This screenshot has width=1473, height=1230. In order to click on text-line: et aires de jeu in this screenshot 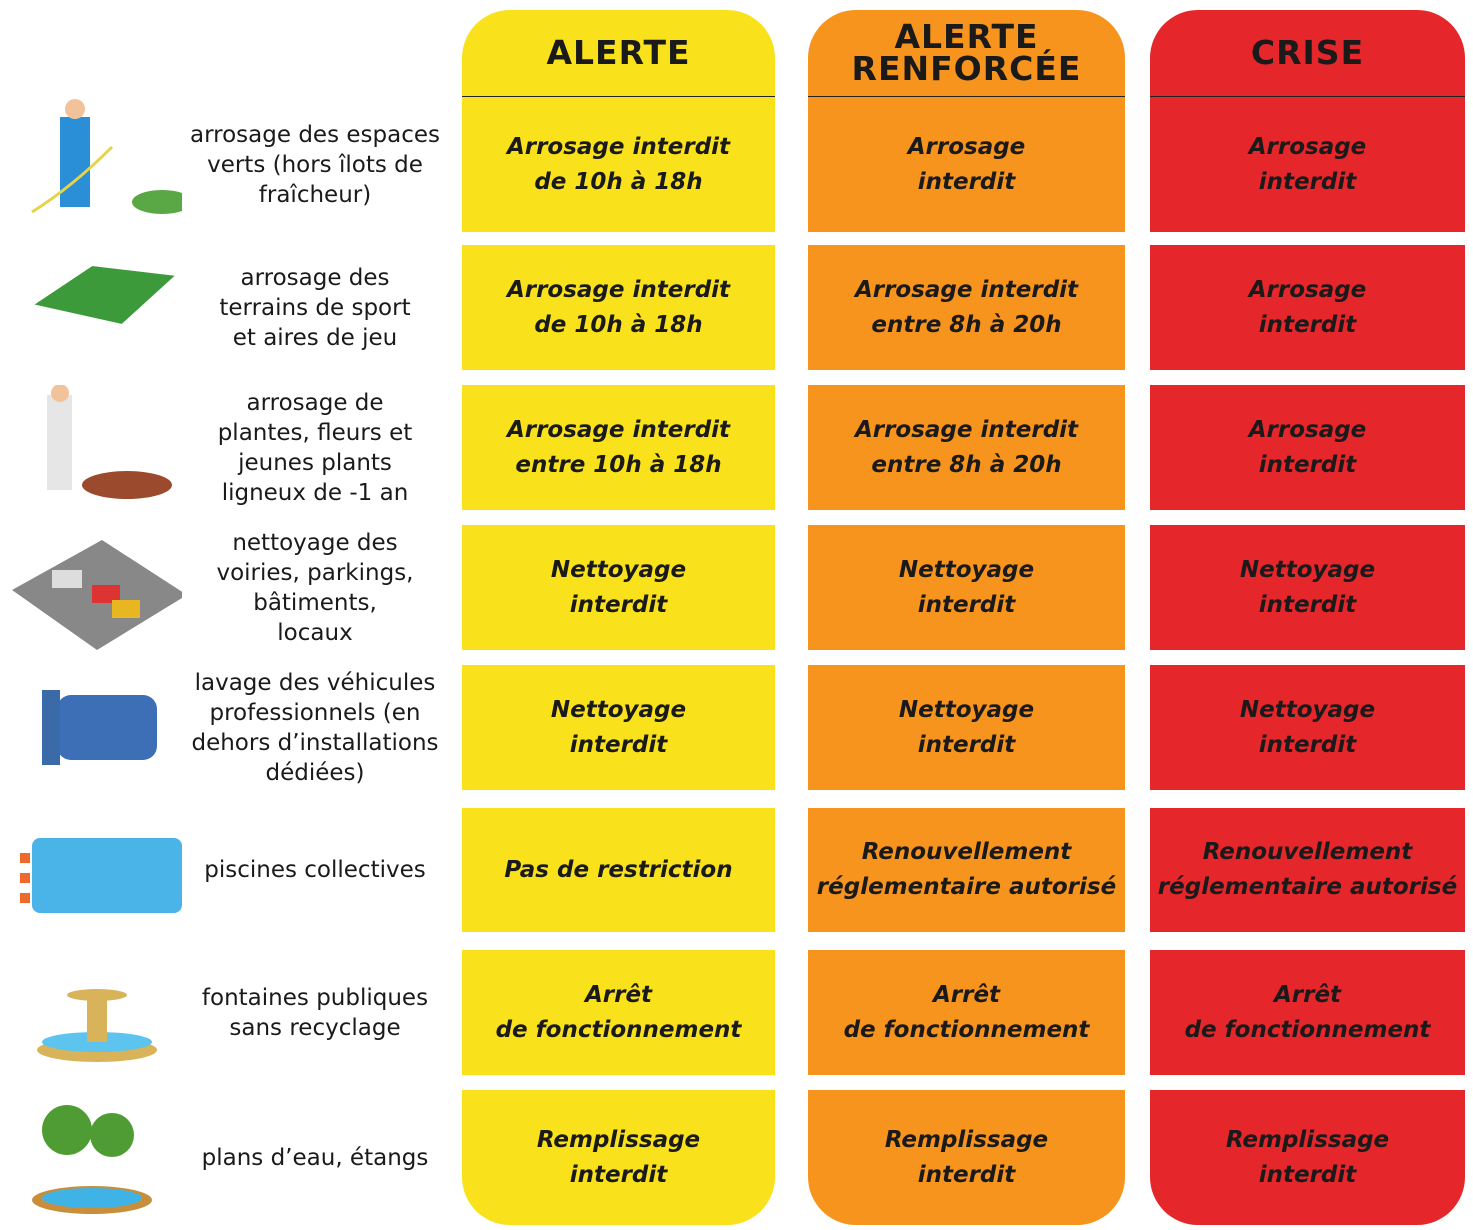, I will do `click(315, 337)`.